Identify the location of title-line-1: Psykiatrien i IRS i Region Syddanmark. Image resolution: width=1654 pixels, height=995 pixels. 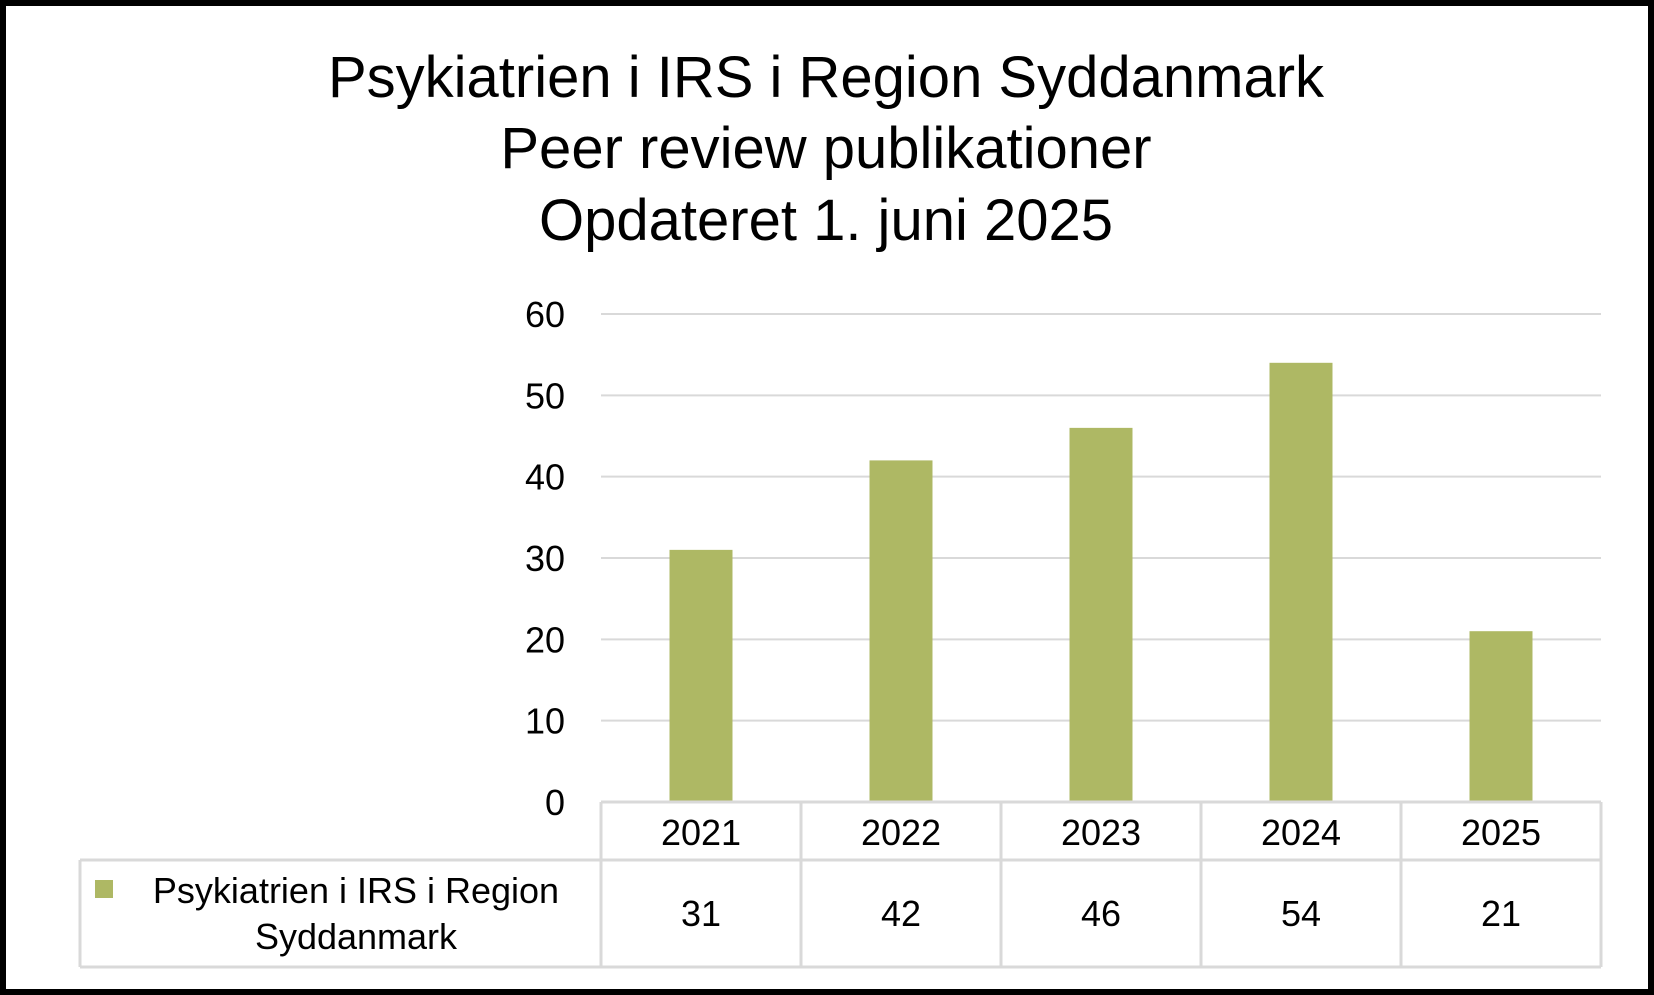
(826, 77).